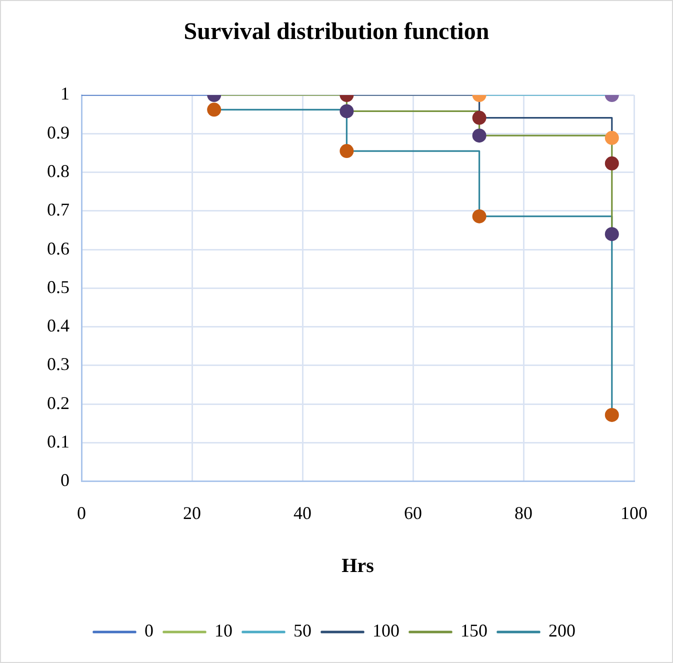 Image resolution: width=673 pixels, height=663 pixels. Describe the element at coordinates (58, 171) in the screenshot. I see `y-tick-label: 0.8` at that location.